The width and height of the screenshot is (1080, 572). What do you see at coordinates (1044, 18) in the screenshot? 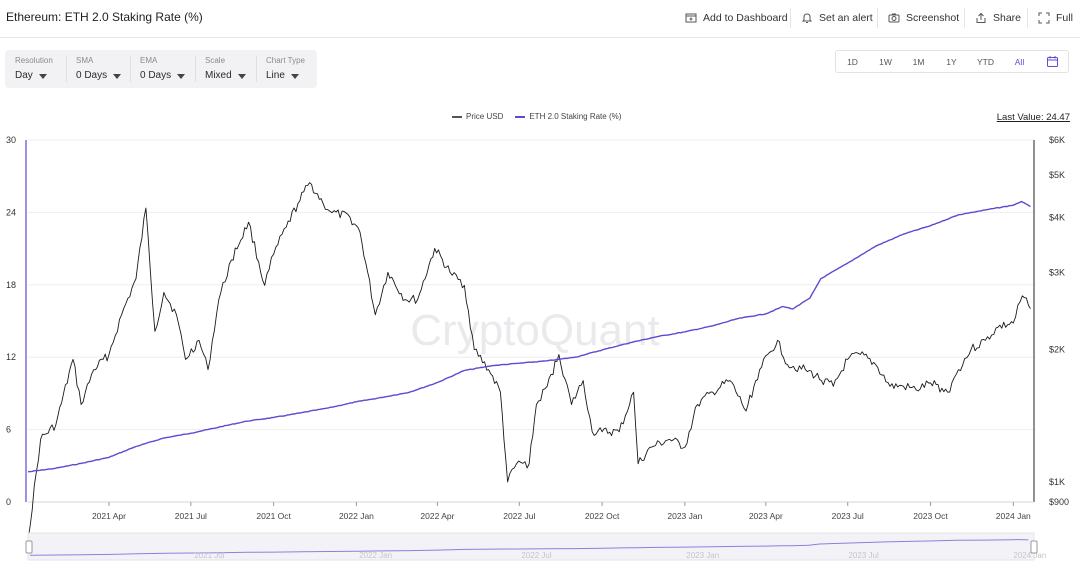
I see `fullscreen-icon` at bounding box center [1044, 18].